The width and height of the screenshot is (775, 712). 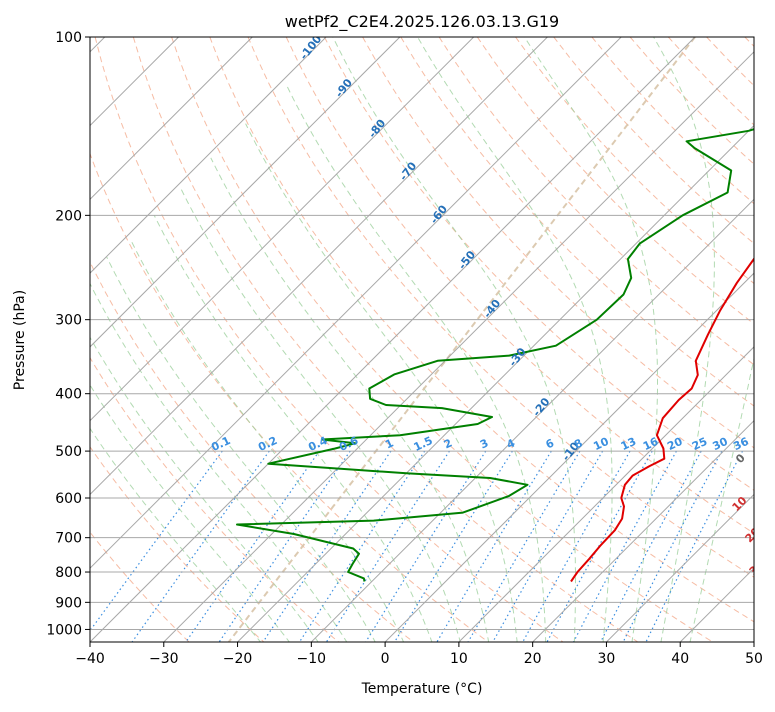 What do you see at coordinates (680, 659) in the screenshot?
I see `x-tick-label: 40` at bounding box center [680, 659].